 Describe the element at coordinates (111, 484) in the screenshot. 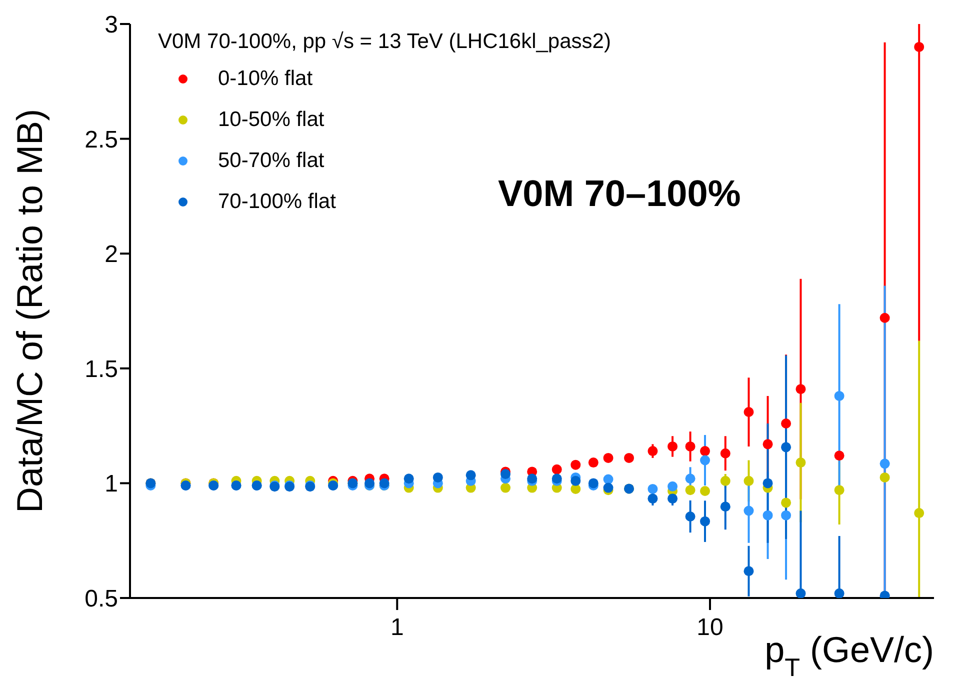

I see `y-tick-label: 1` at that location.